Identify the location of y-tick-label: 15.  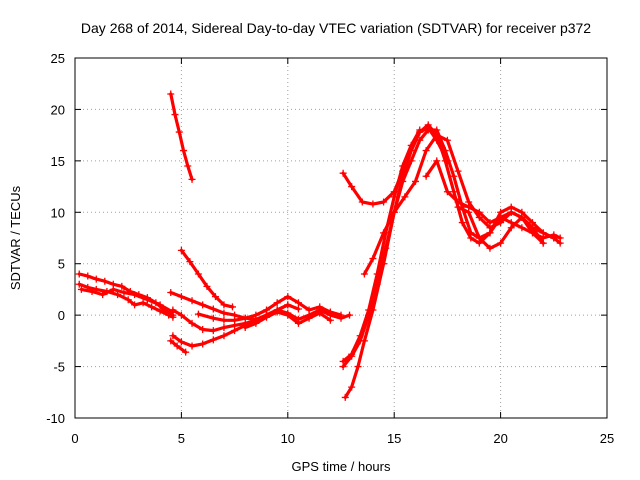
(58, 161).